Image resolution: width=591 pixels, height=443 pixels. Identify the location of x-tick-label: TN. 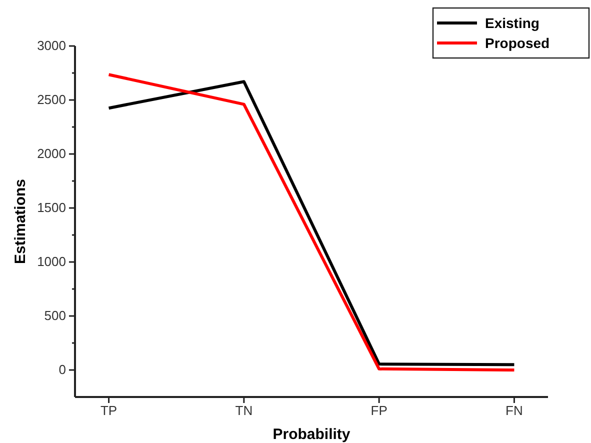
(244, 410).